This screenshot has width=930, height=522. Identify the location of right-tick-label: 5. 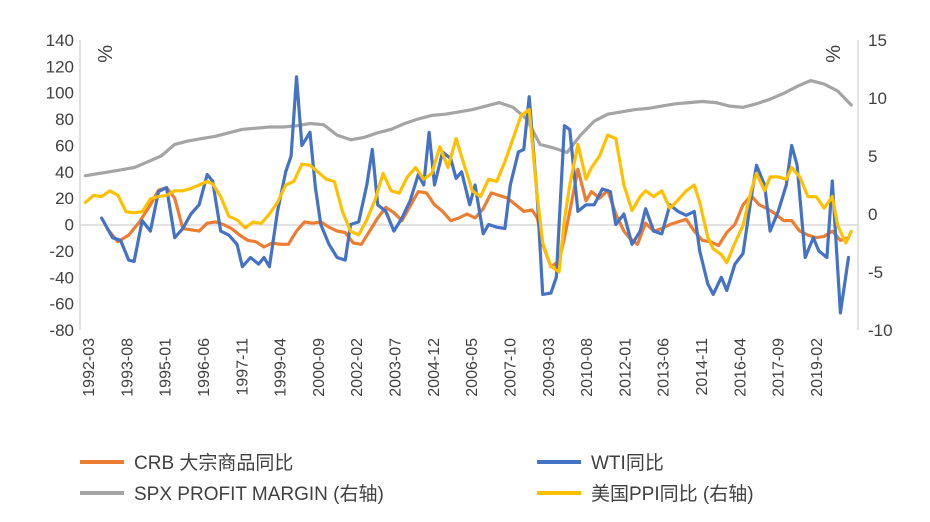
(872, 156).